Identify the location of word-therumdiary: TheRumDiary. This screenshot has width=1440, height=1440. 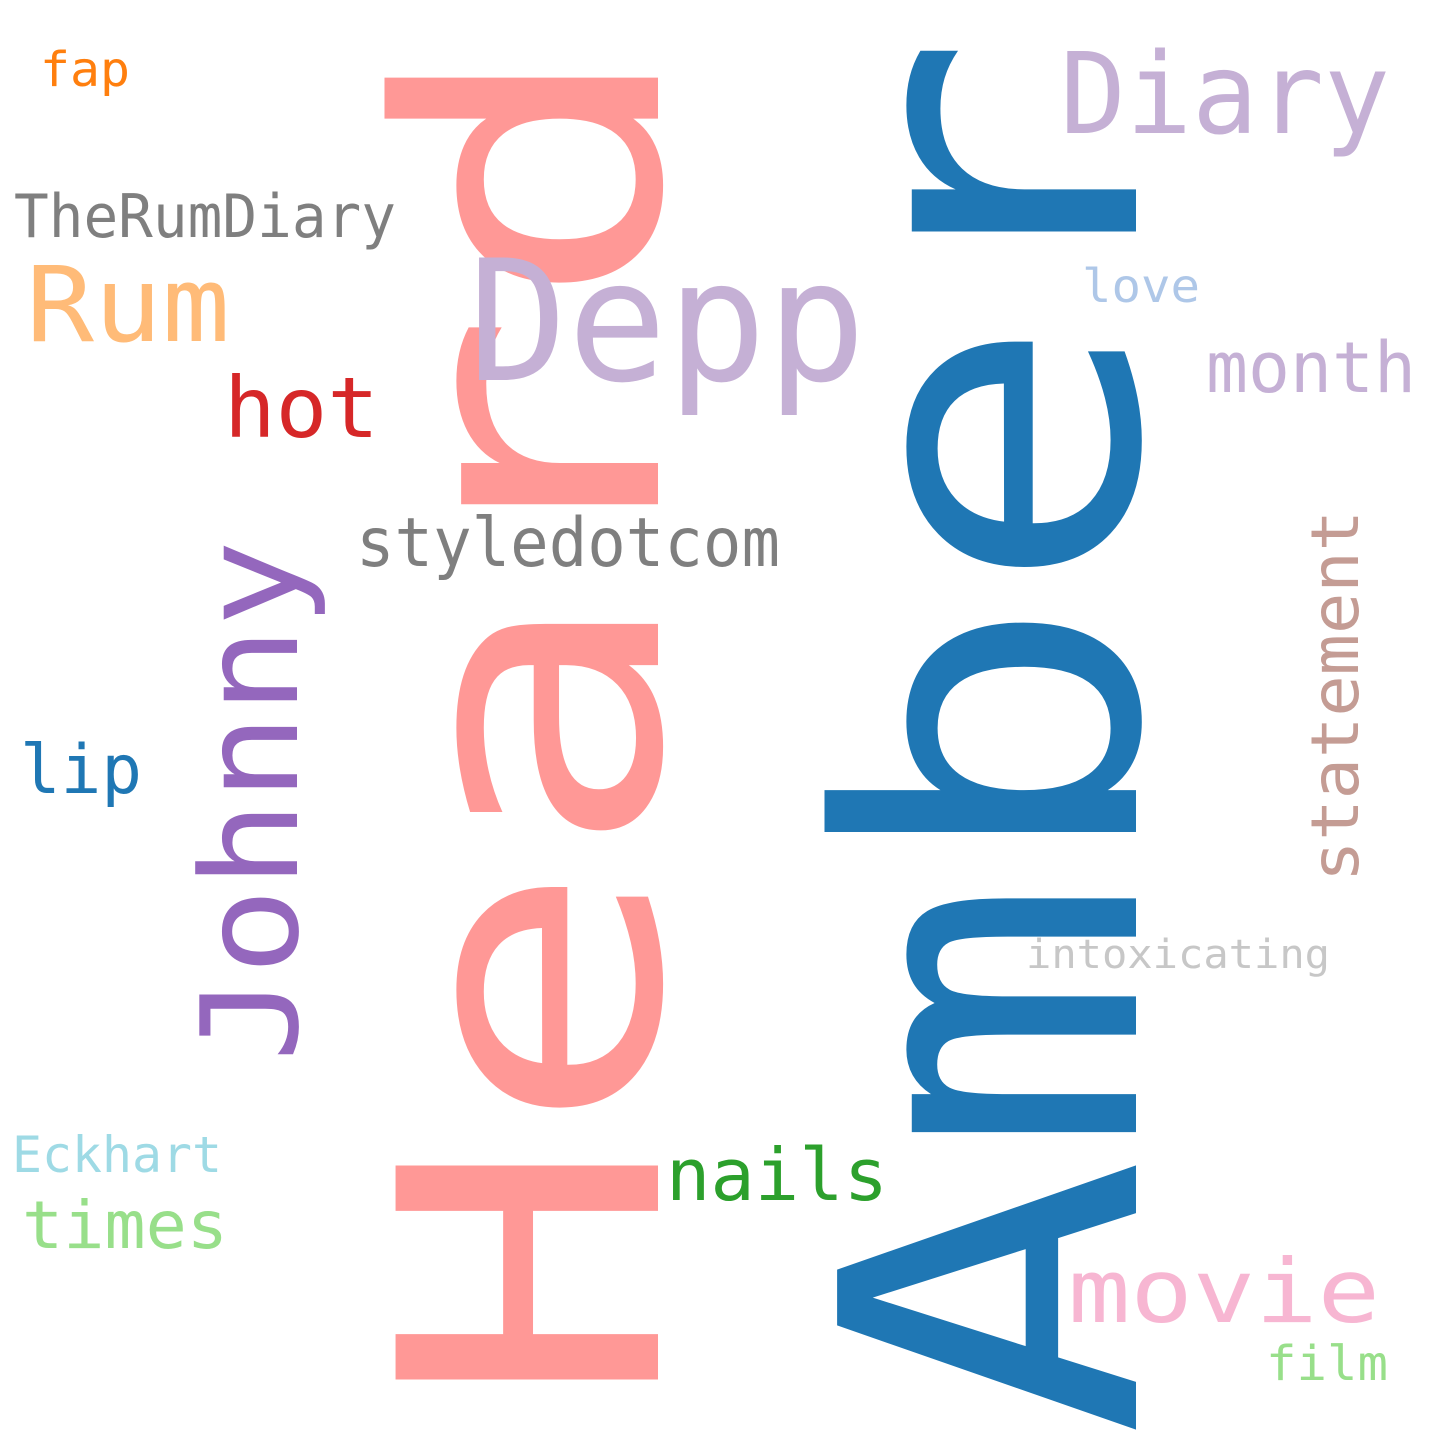
(205, 217).